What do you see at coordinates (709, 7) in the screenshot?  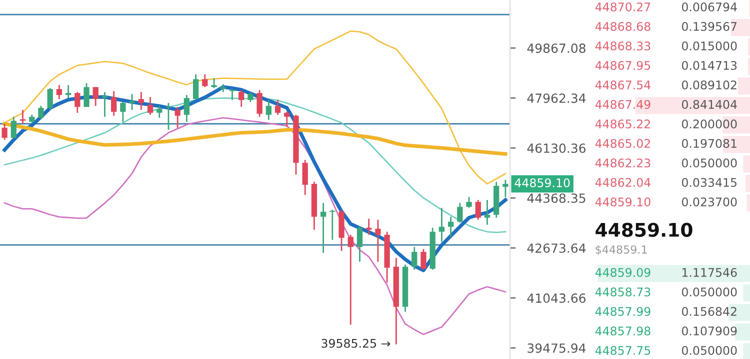 I see `data-label: 0.006794` at bounding box center [709, 7].